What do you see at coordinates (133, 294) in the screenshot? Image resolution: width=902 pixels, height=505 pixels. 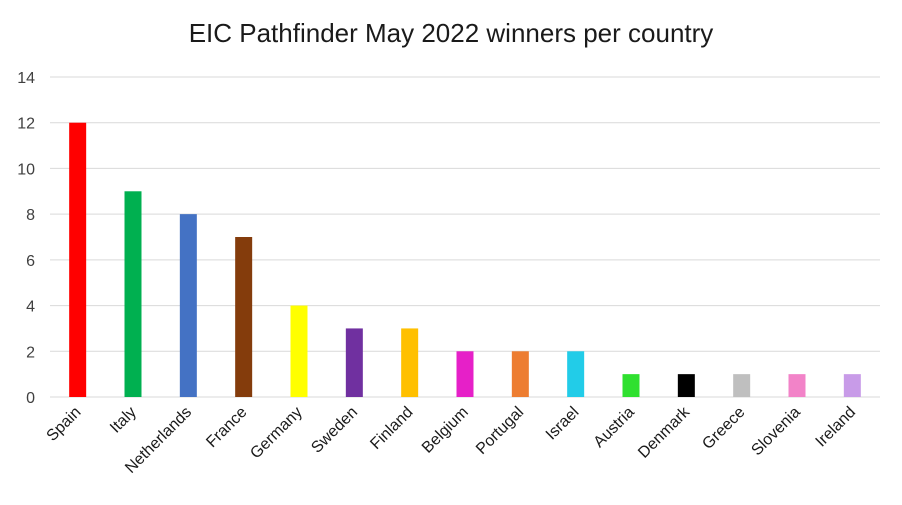 I see `bar-italy` at bounding box center [133, 294].